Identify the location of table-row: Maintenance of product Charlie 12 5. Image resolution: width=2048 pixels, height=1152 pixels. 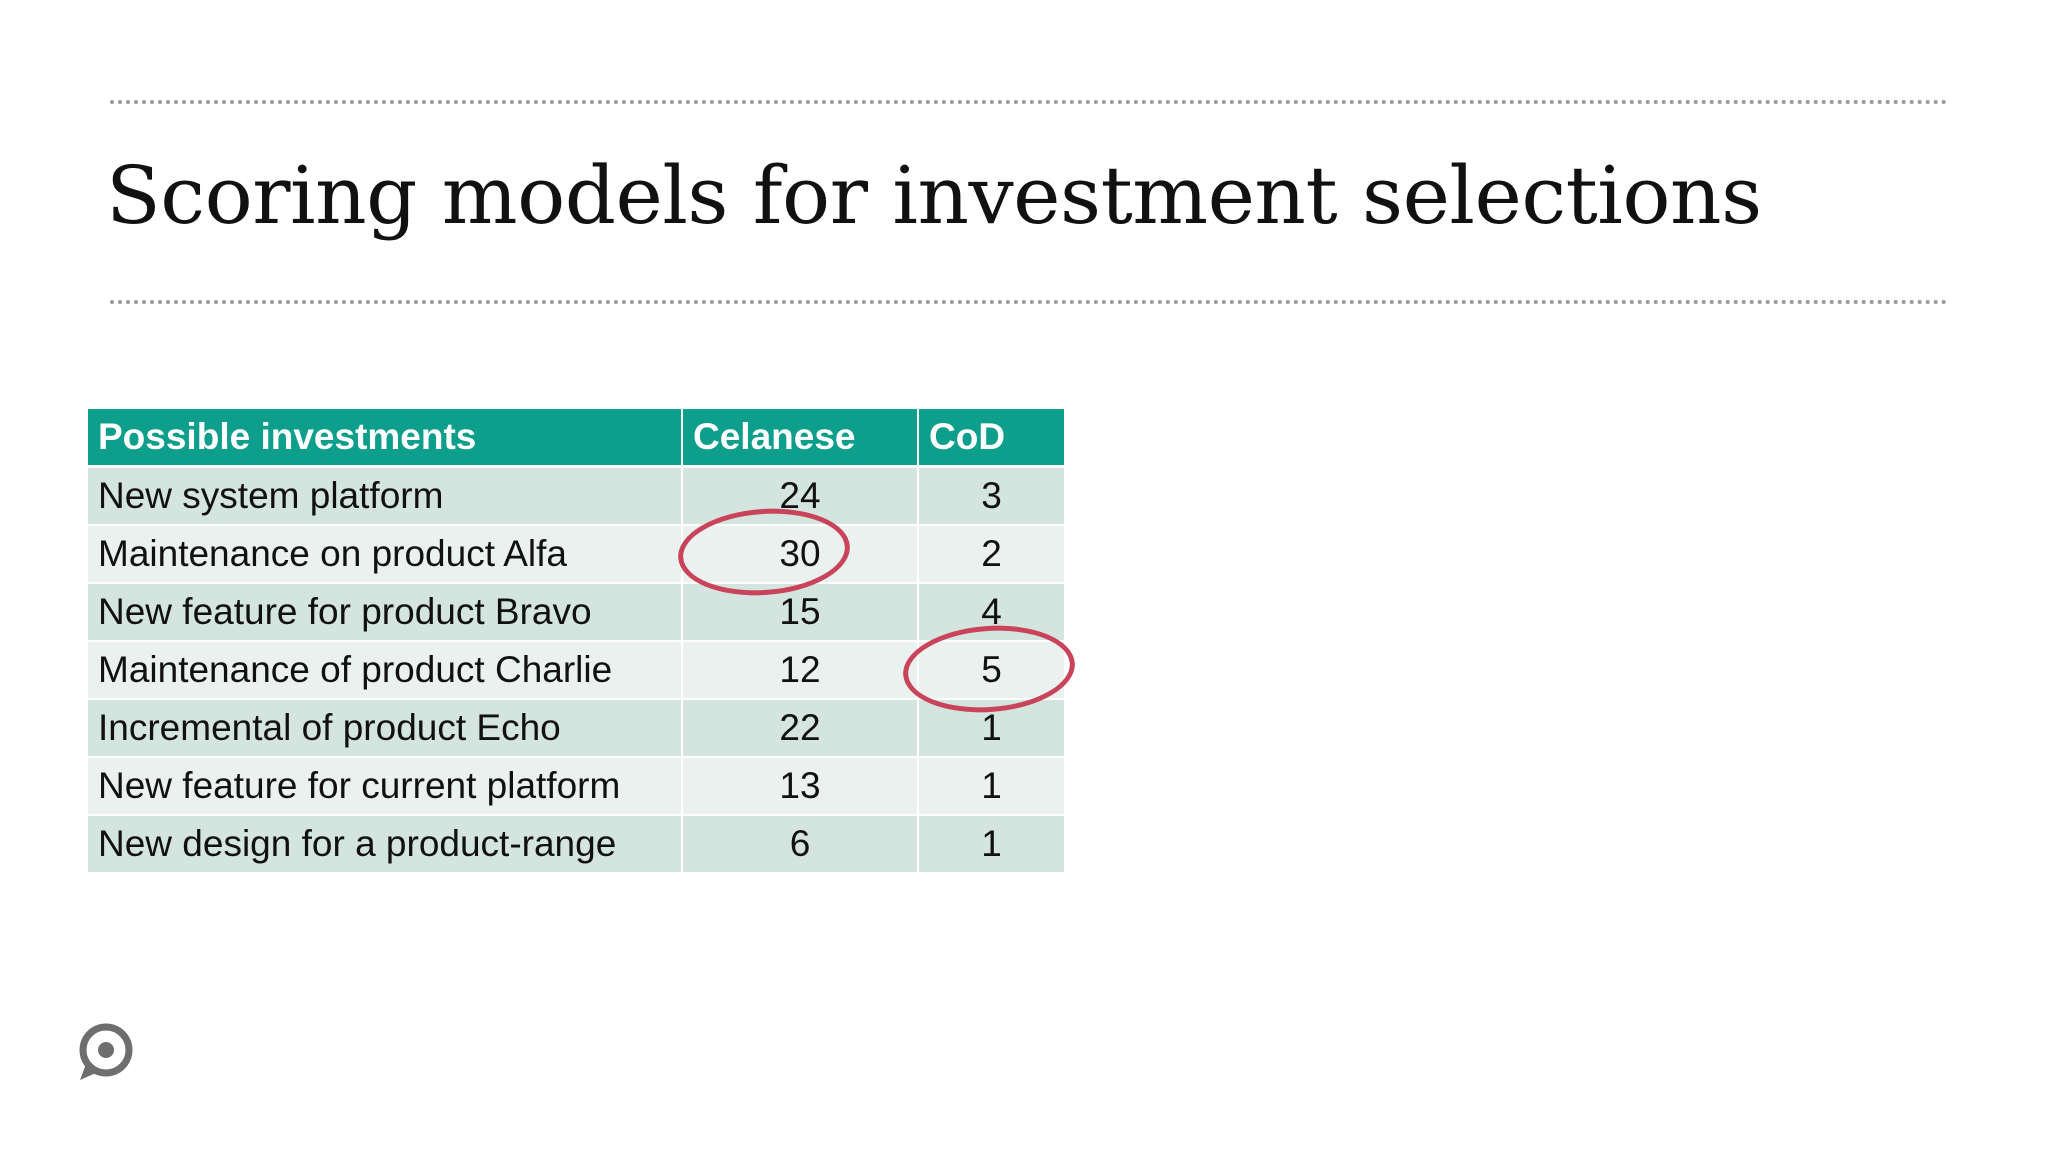
(576, 670).